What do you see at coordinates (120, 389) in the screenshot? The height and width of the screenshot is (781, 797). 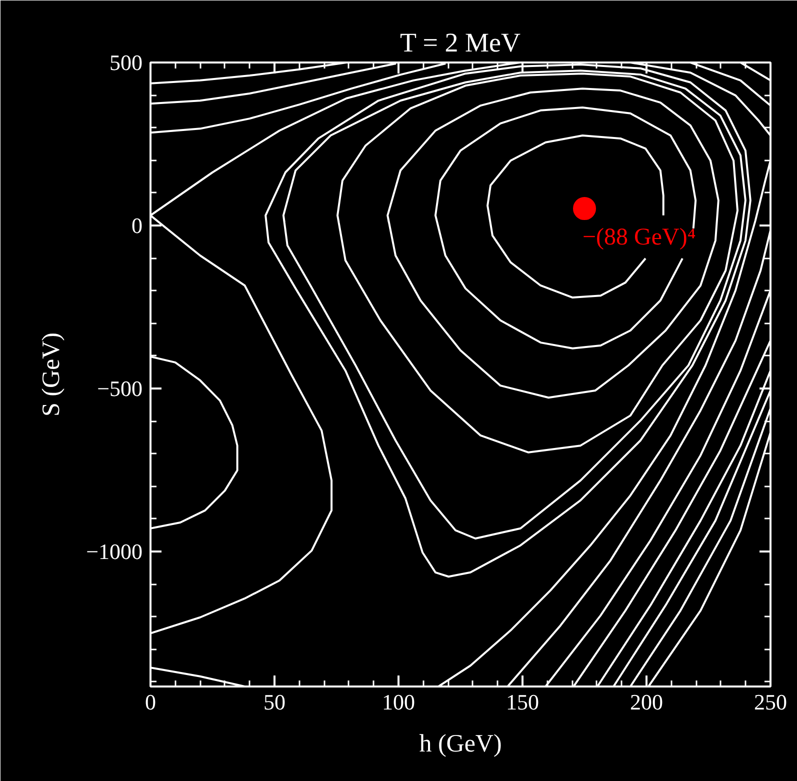 I see `y-tick-label: −500` at bounding box center [120, 389].